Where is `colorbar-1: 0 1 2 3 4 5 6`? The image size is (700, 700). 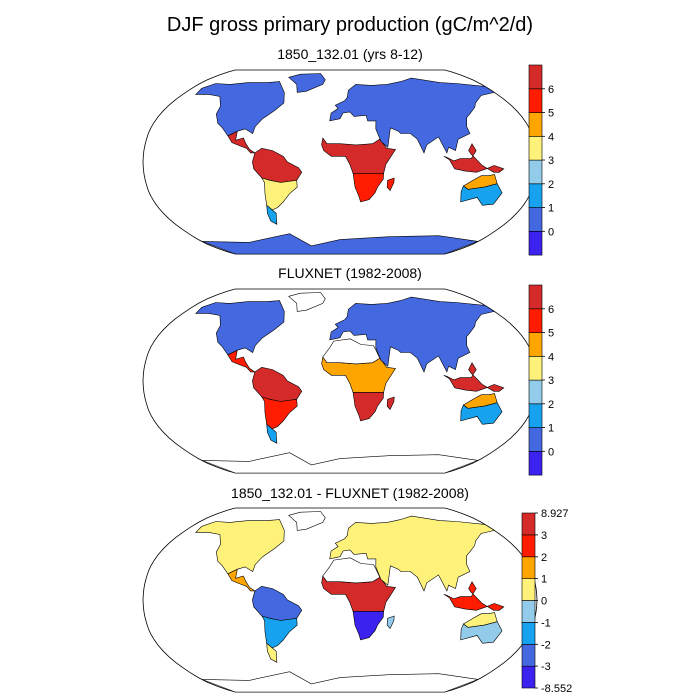 colorbar-1: 0 1 2 3 4 5 6 is located at coordinates (541, 160).